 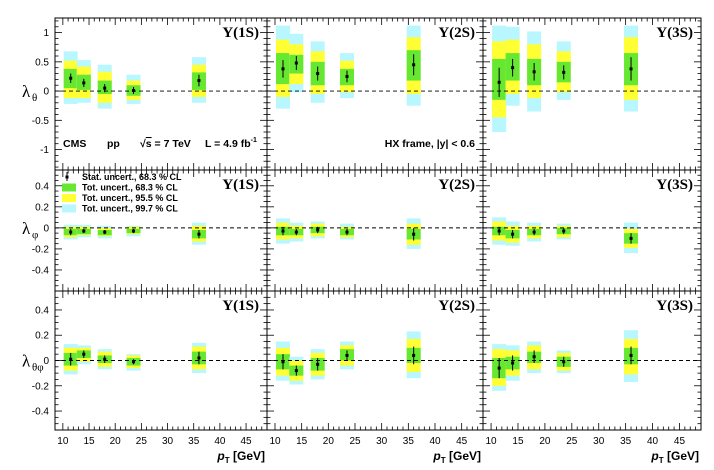 What do you see at coordinates (228, 144) in the screenshot?
I see `lumi-value: L = 4.9 fb` at bounding box center [228, 144].